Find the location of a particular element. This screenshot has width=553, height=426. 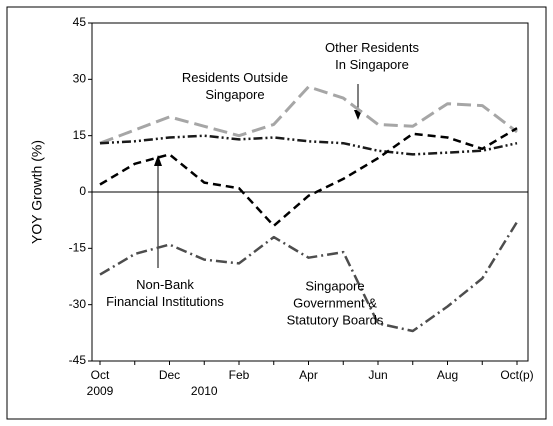

y-axis-label: YOY Growth (%) is located at coordinates (37, 192).